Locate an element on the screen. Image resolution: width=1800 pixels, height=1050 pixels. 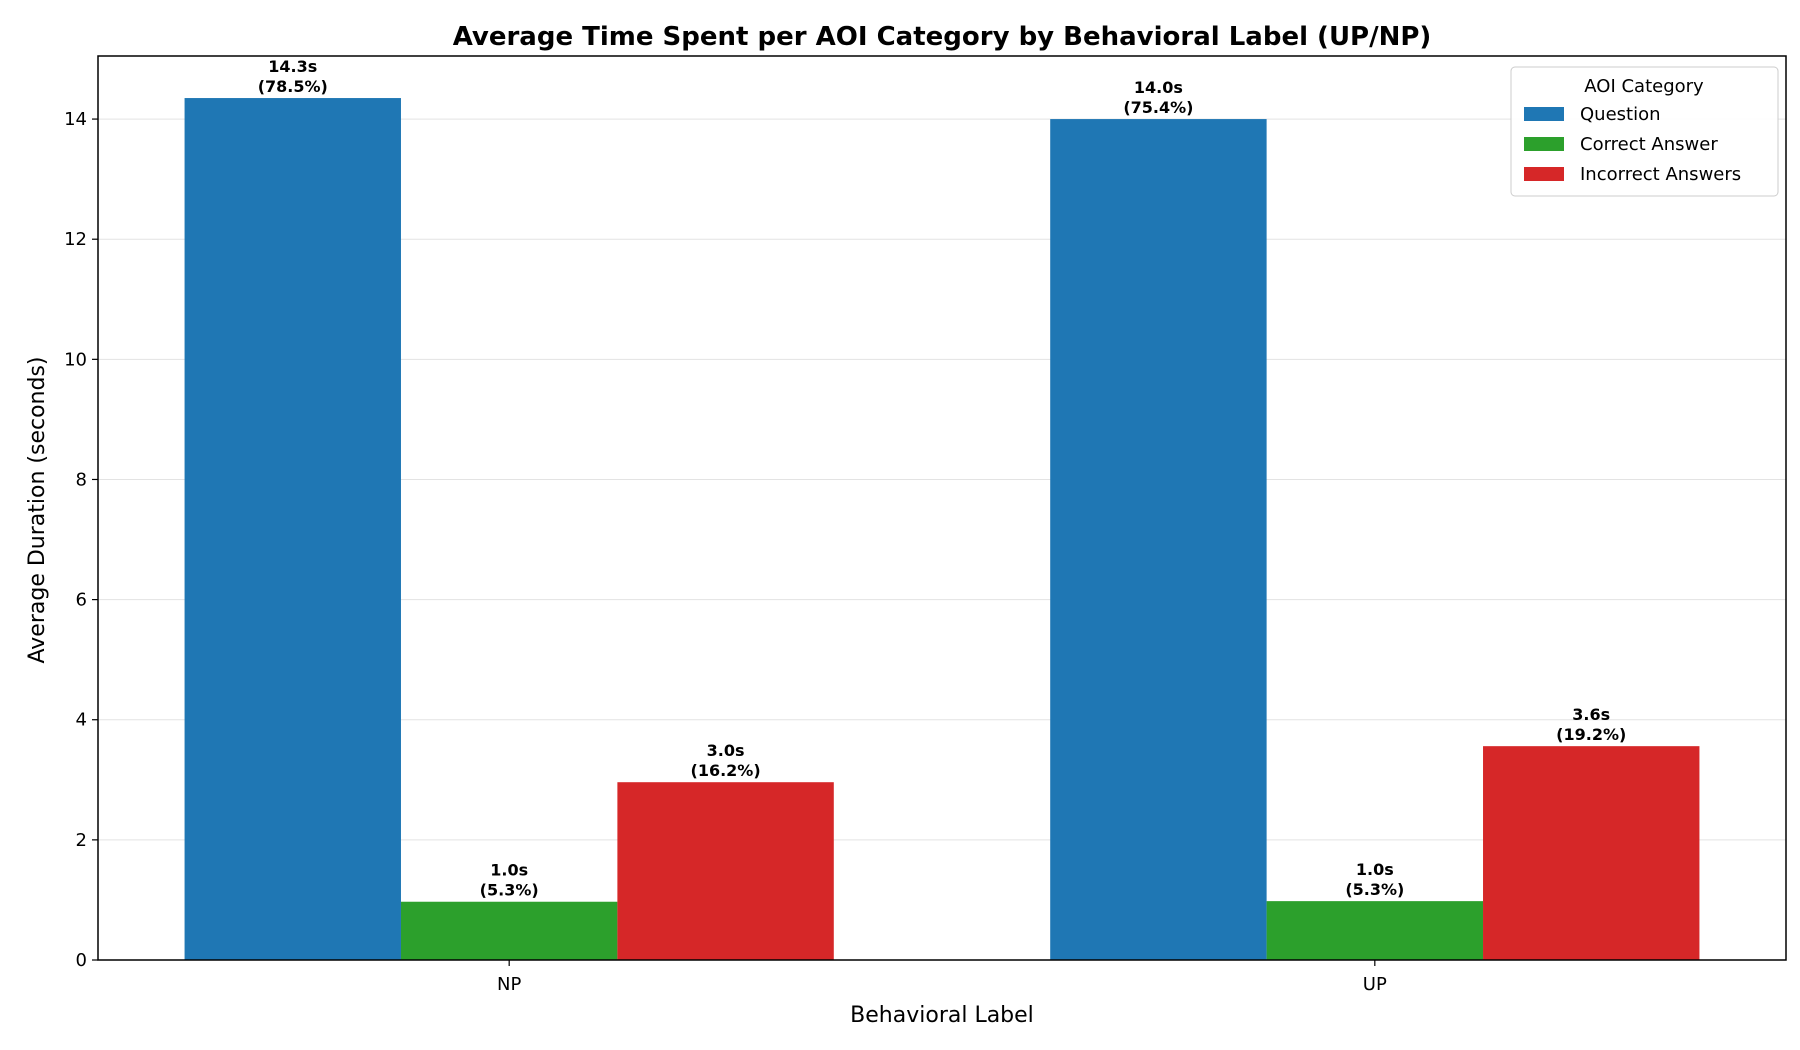
y-tick-label: 0 is located at coordinates (81, 960).